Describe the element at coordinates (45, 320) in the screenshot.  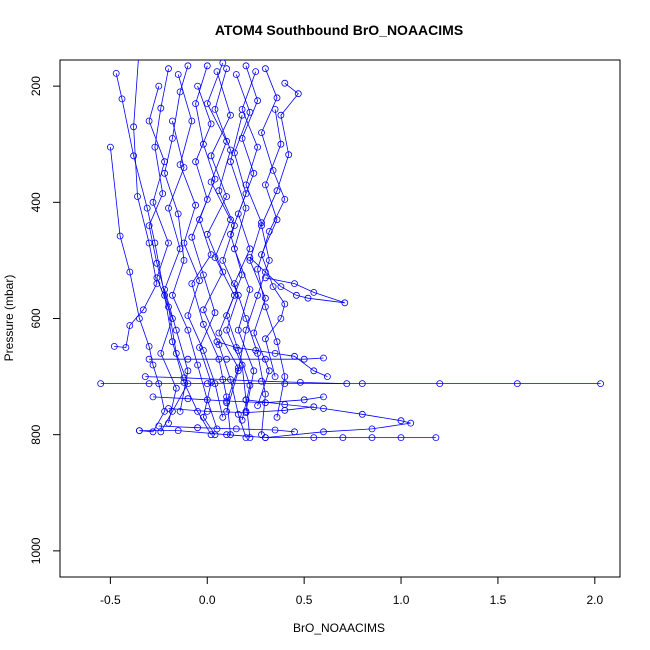
I see `y-axis: 200 400 600 800 1000` at that location.